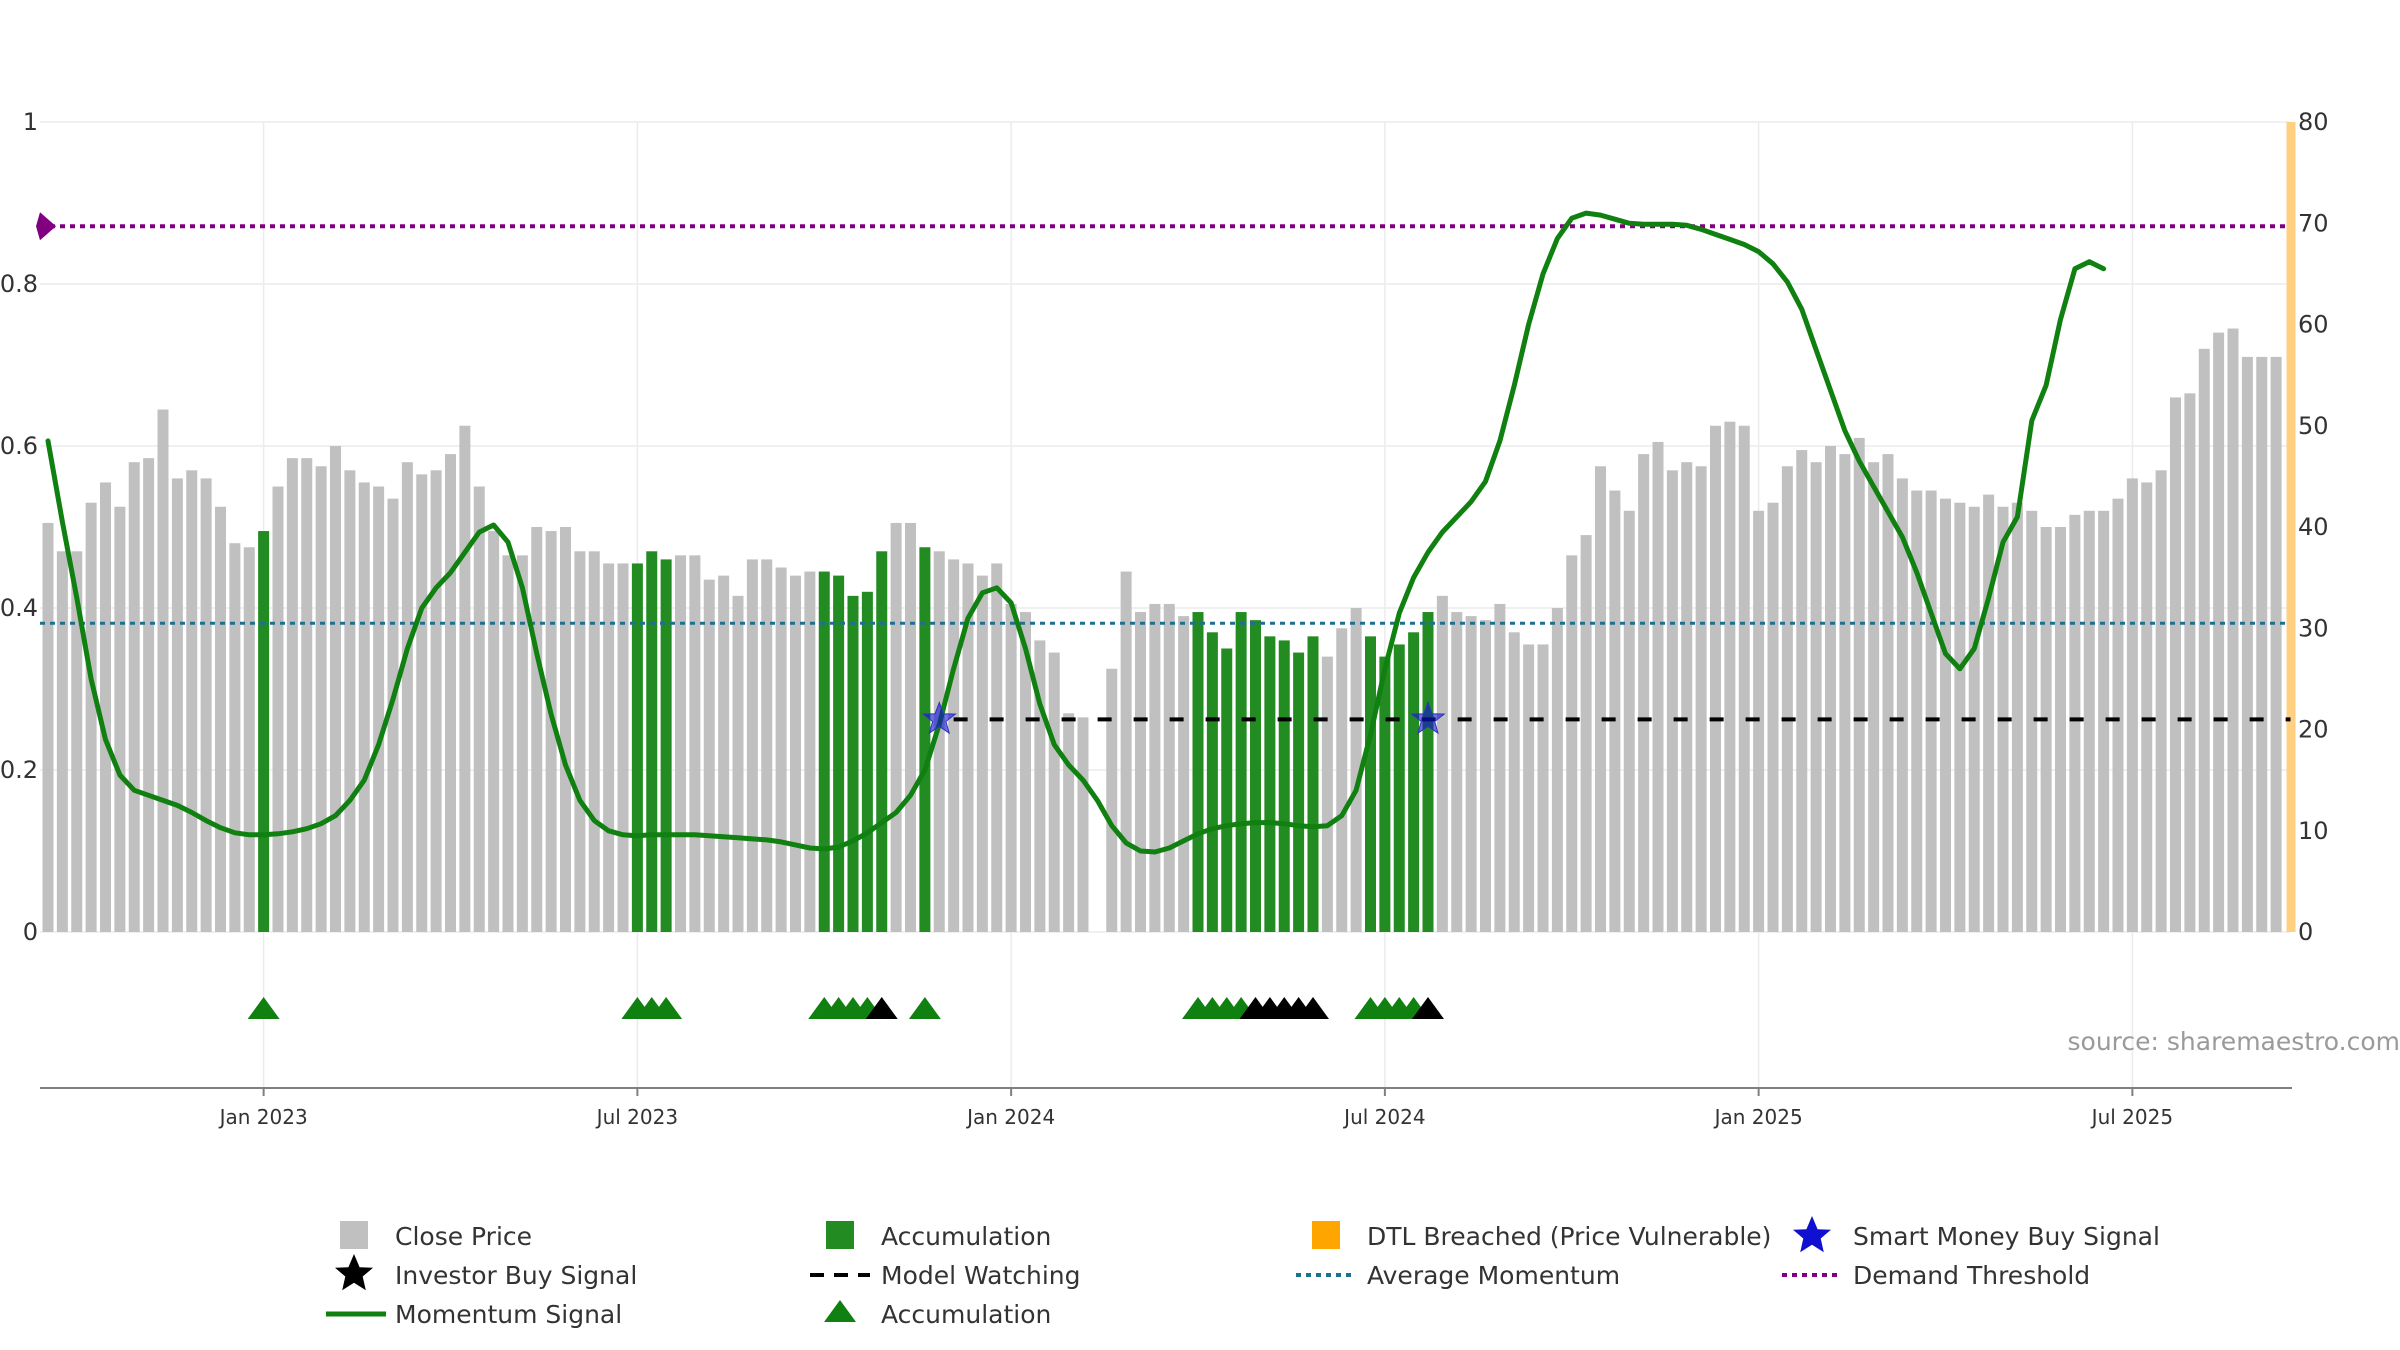  Describe the element at coordinates (46, 226) in the screenshot. I see `demand-threshold-marker` at that location.